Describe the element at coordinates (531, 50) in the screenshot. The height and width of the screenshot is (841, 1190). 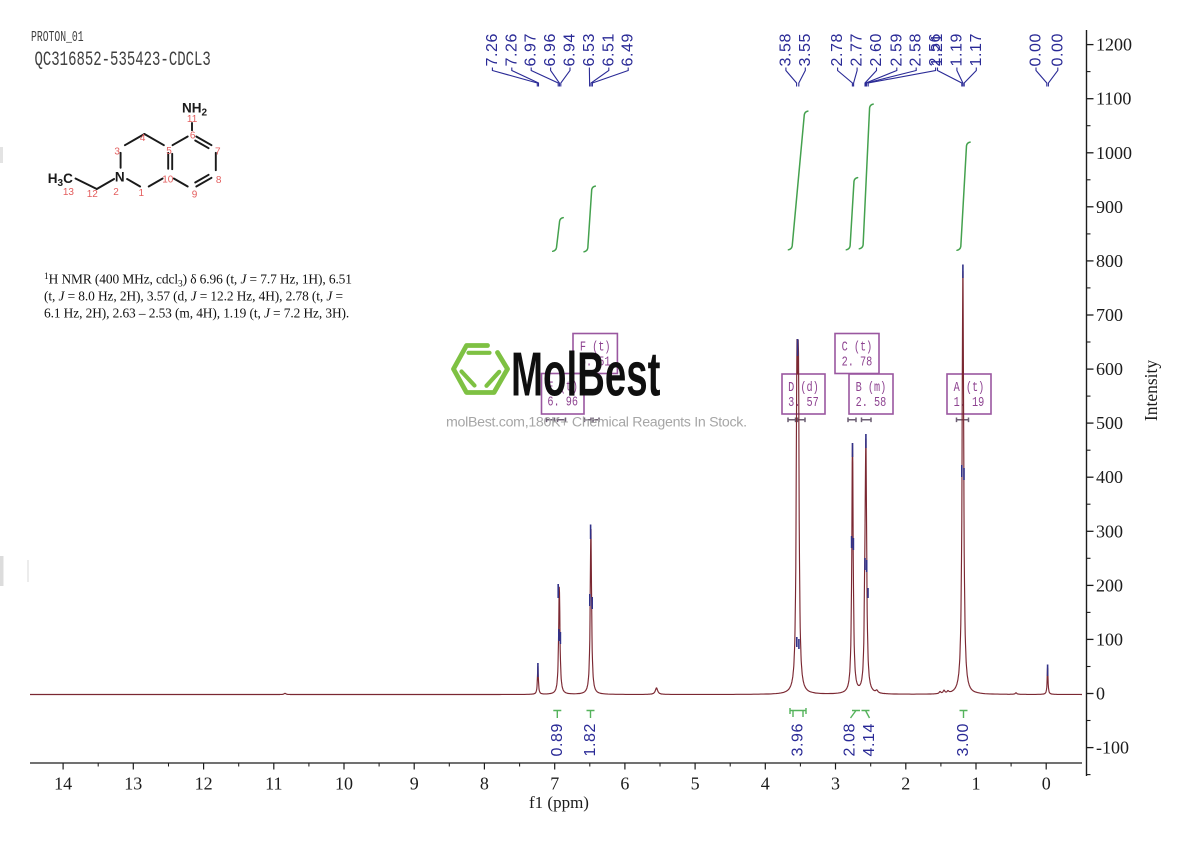
I see `svg-text: 6.97` at that location.